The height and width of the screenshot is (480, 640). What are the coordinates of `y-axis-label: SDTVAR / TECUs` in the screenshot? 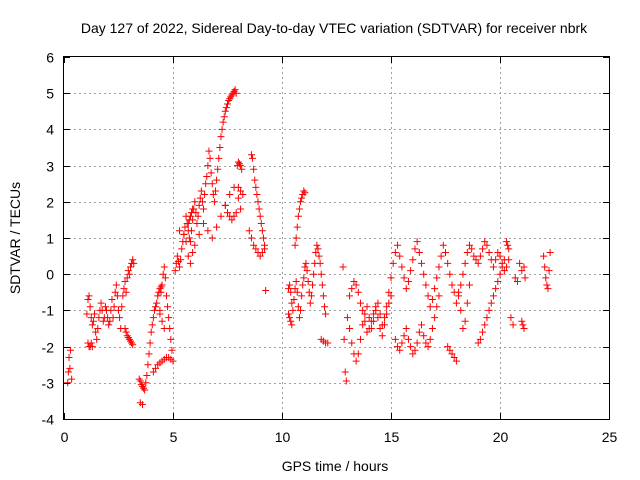 It's located at (15, 238).